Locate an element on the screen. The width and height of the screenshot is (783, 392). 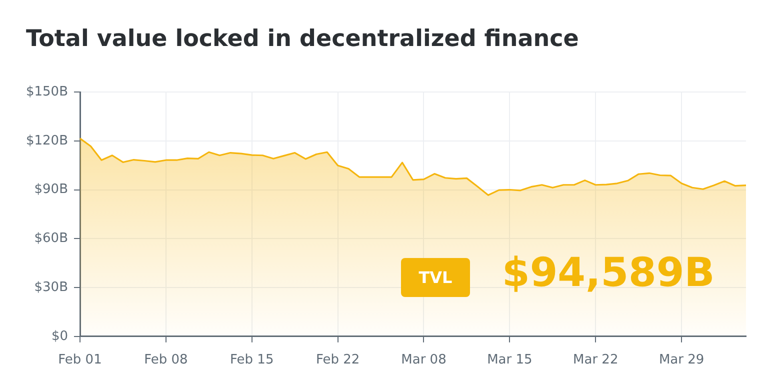
x-tick-label: Feb 01 is located at coordinates (80, 360).